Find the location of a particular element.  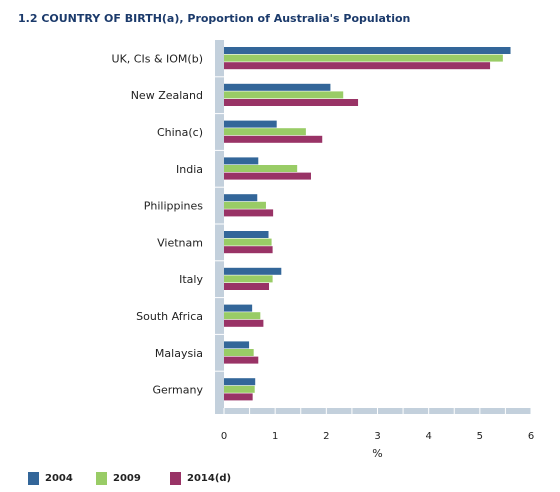

x-tick-label: 3 is located at coordinates (377, 436).